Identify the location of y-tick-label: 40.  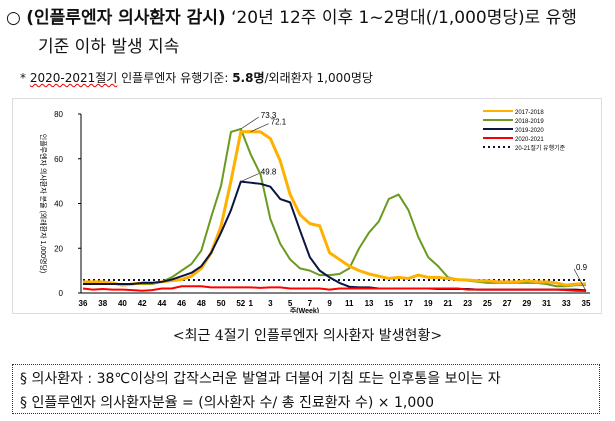
(58, 204).